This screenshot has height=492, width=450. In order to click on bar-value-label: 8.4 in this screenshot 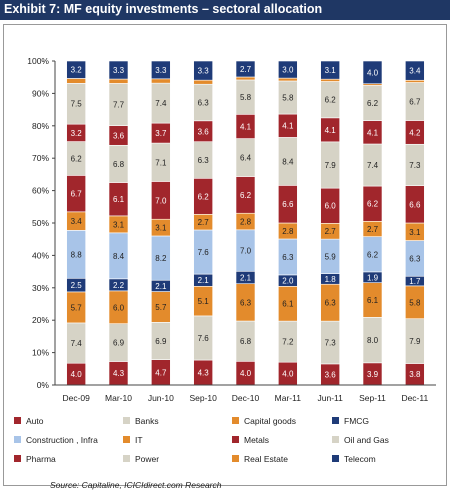, I will do `click(288, 161)`.